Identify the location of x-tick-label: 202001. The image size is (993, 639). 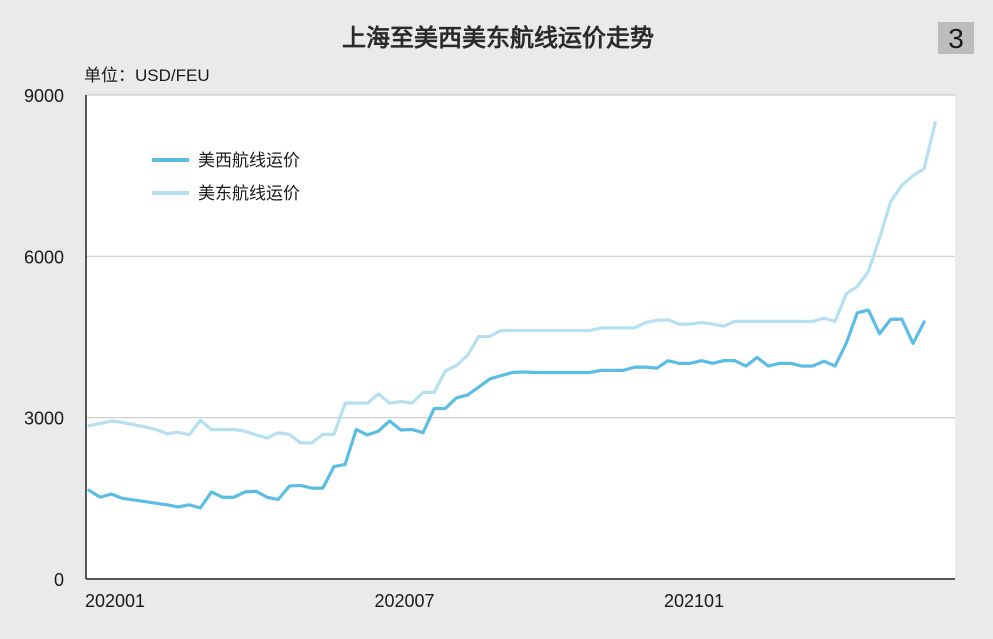
(115, 601).